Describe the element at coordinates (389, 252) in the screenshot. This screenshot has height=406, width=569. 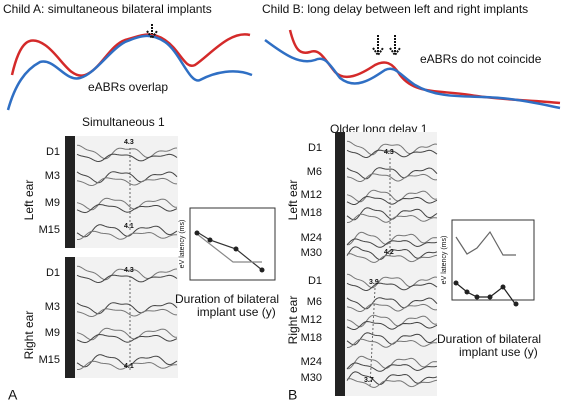
I see `peak-label: 4.2` at that location.